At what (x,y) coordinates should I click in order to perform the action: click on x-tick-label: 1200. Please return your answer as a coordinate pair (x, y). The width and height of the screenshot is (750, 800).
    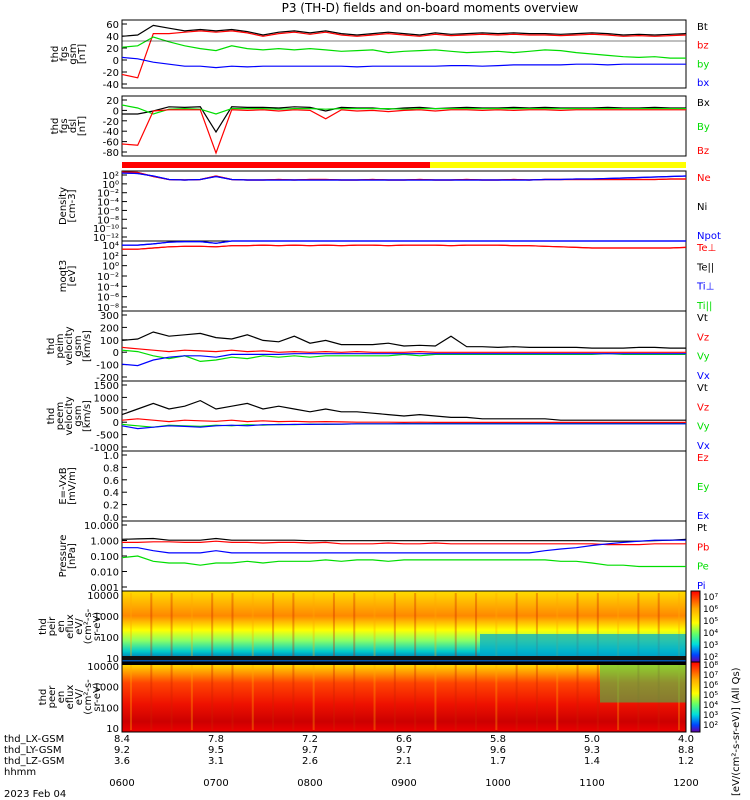
    Looking at the image, I should click on (685, 783).